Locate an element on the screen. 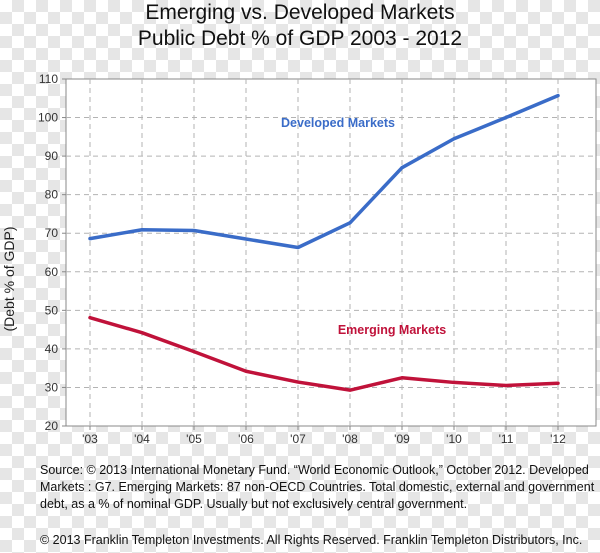  y-tick-label: 70 is located at coordinates (52, 233).